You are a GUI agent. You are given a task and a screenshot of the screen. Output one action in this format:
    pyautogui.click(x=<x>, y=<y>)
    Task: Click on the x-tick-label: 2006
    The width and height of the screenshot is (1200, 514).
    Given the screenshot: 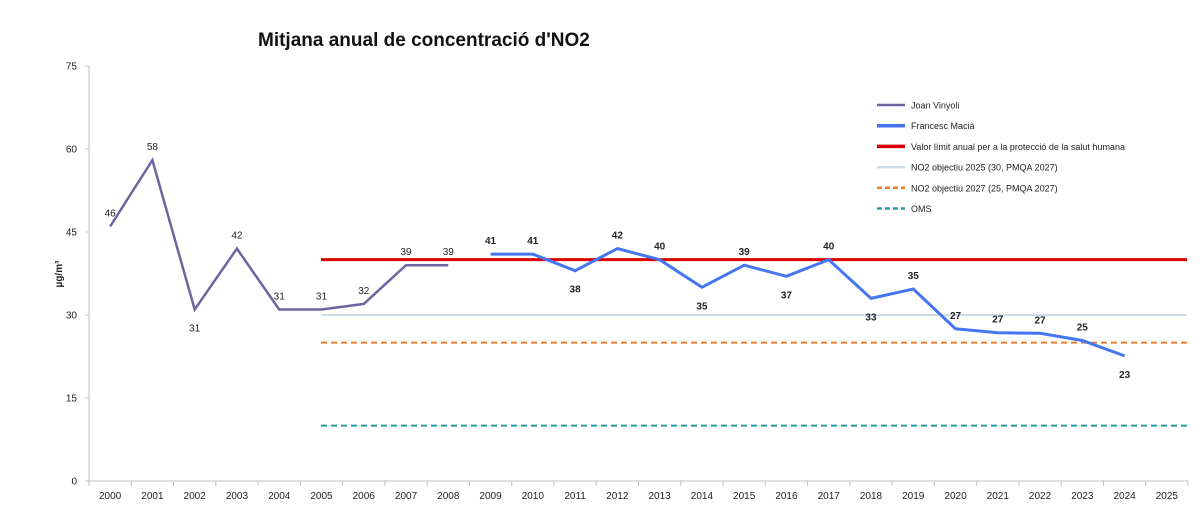 What is the action you would take?
    pyautogui.click(x=364, y=496)
    